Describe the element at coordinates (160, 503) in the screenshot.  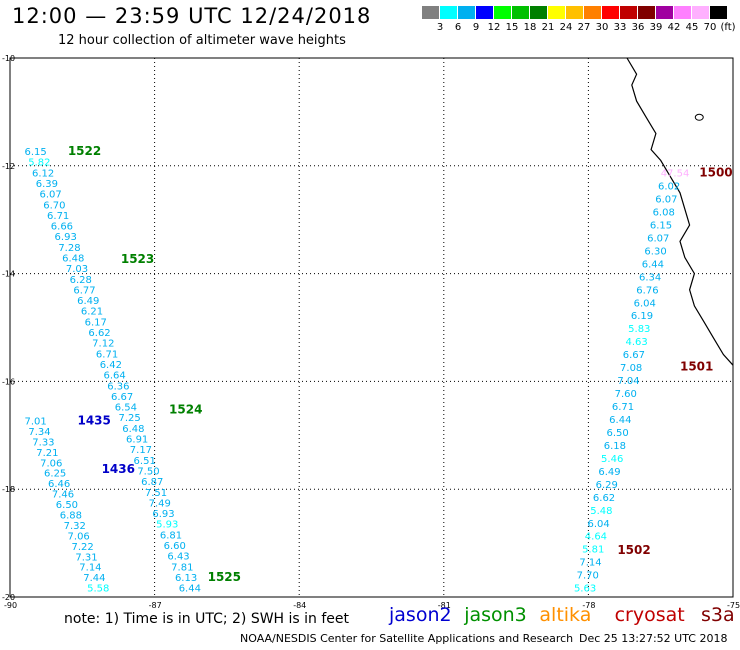
I see `wave-height-value: 7.49` at that location.